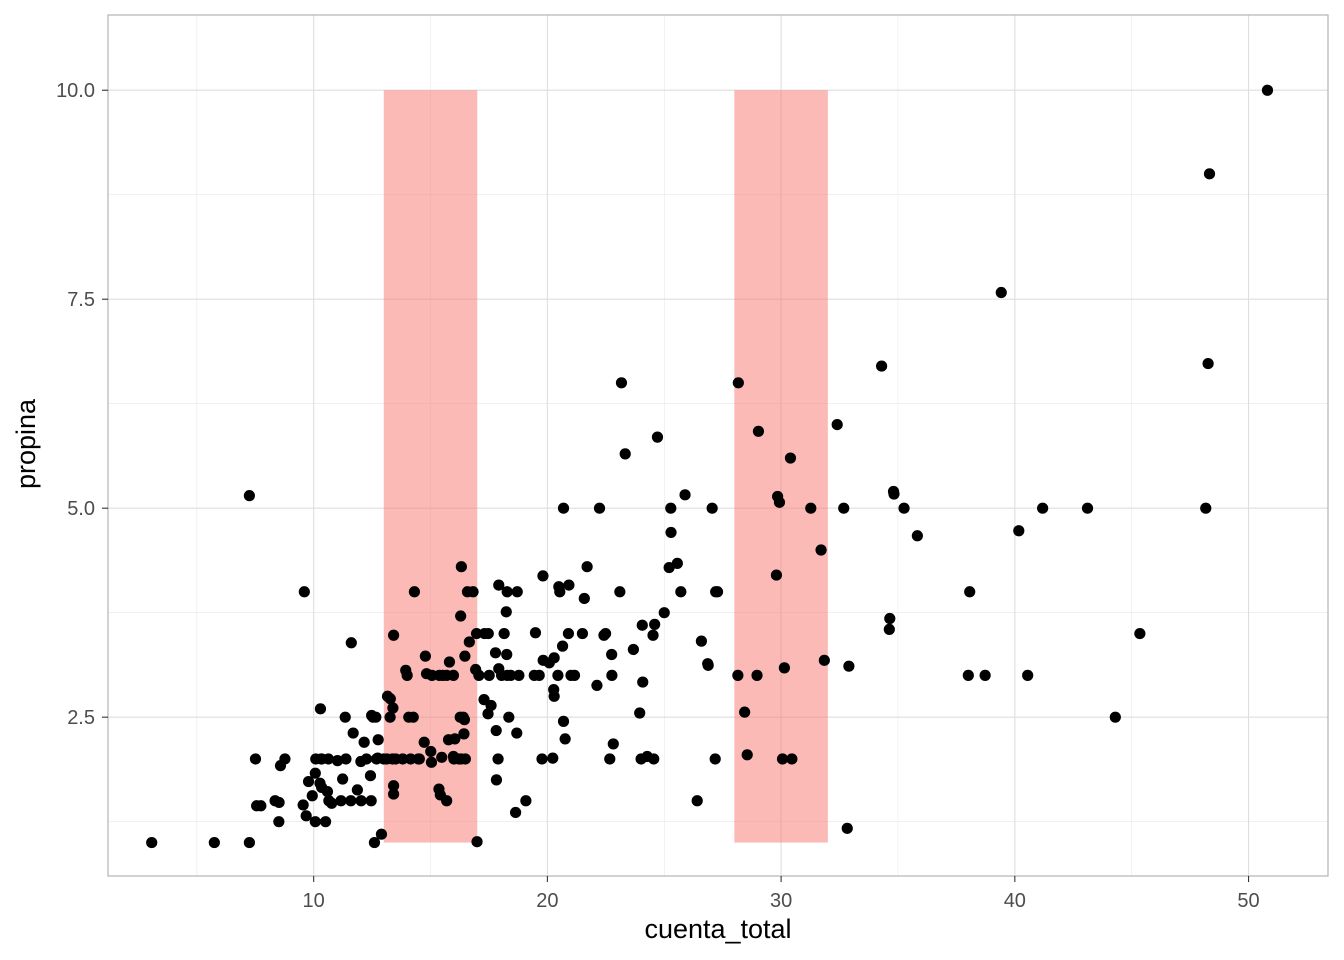 This screenshot has height=960, width=1344. What do you see at coordinates (26, 443) in the screenshot?
I see `y-axis-title: propina` at bounding box center [26, 443].